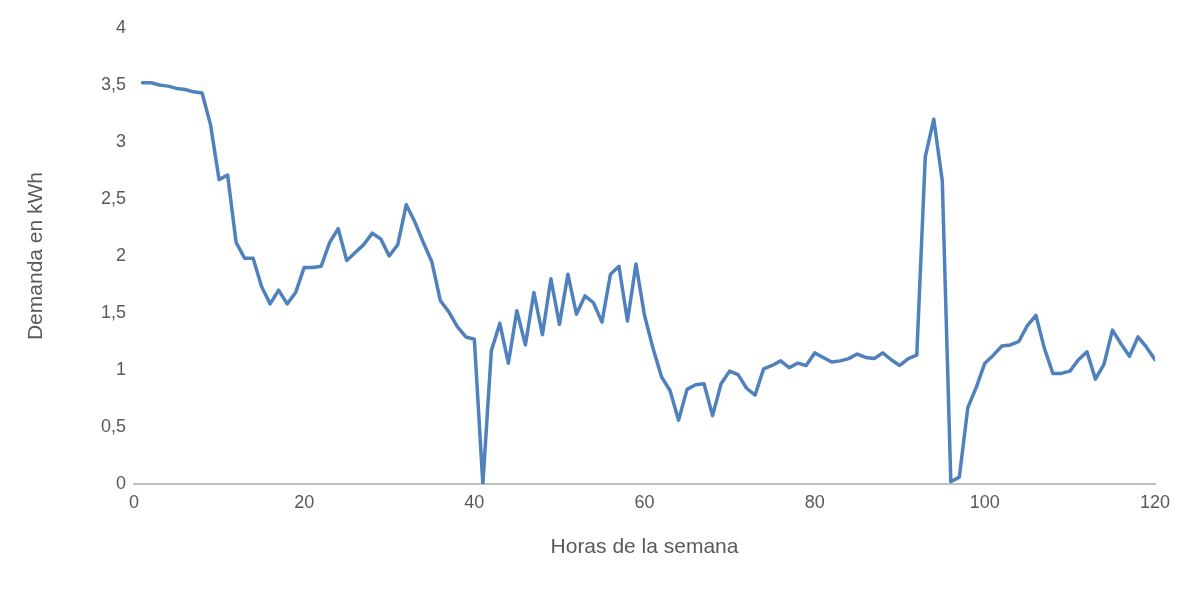 This screenshot has height=594, width=1189. Describe the element at coordinates (113, 83) in the screenshot. I see `y-tick-label: 3,5` at that location.